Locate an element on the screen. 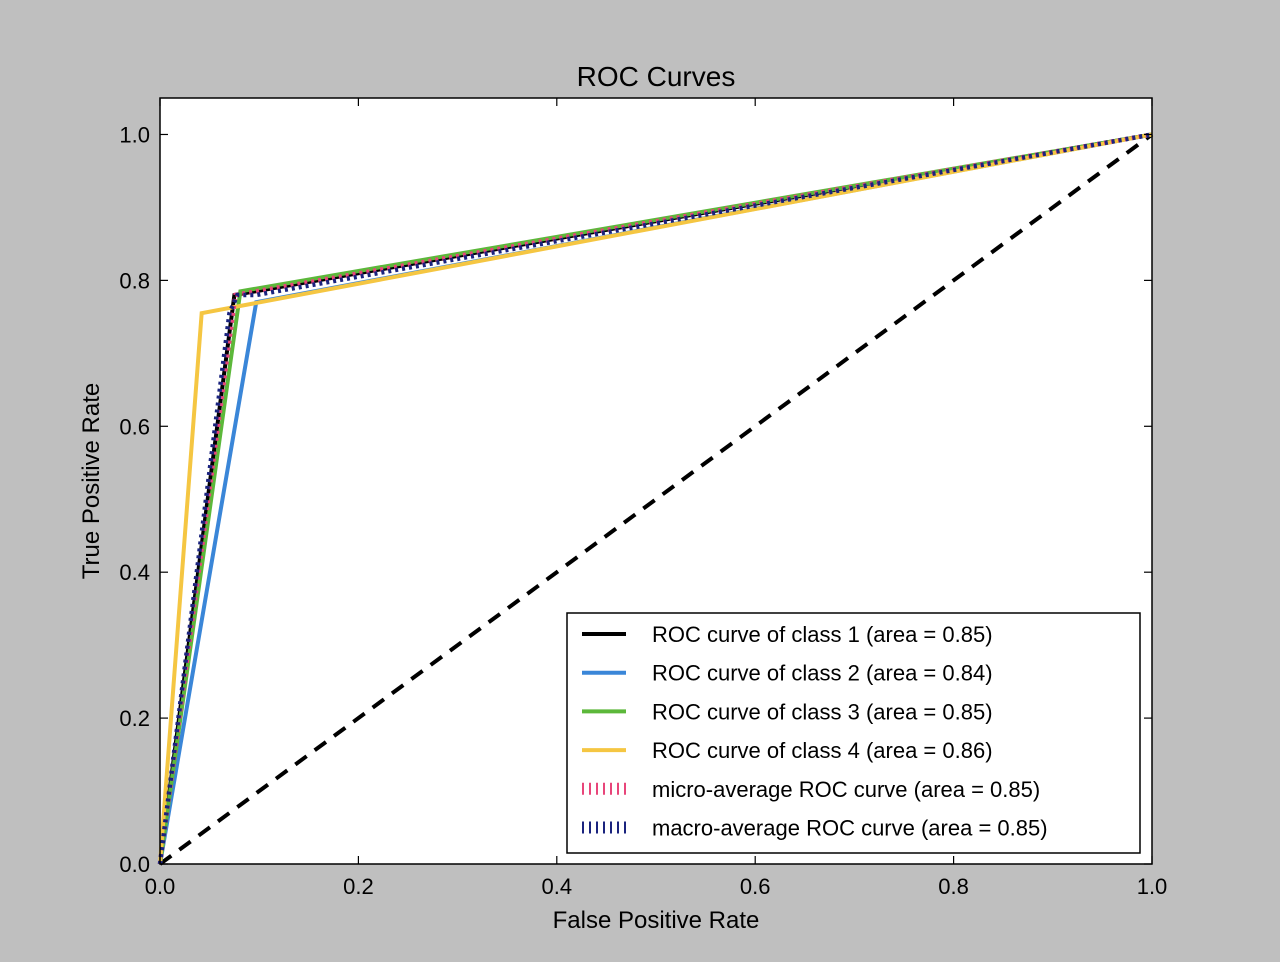  y-tick-label: 0.0 is located at coordinates (134, 864).